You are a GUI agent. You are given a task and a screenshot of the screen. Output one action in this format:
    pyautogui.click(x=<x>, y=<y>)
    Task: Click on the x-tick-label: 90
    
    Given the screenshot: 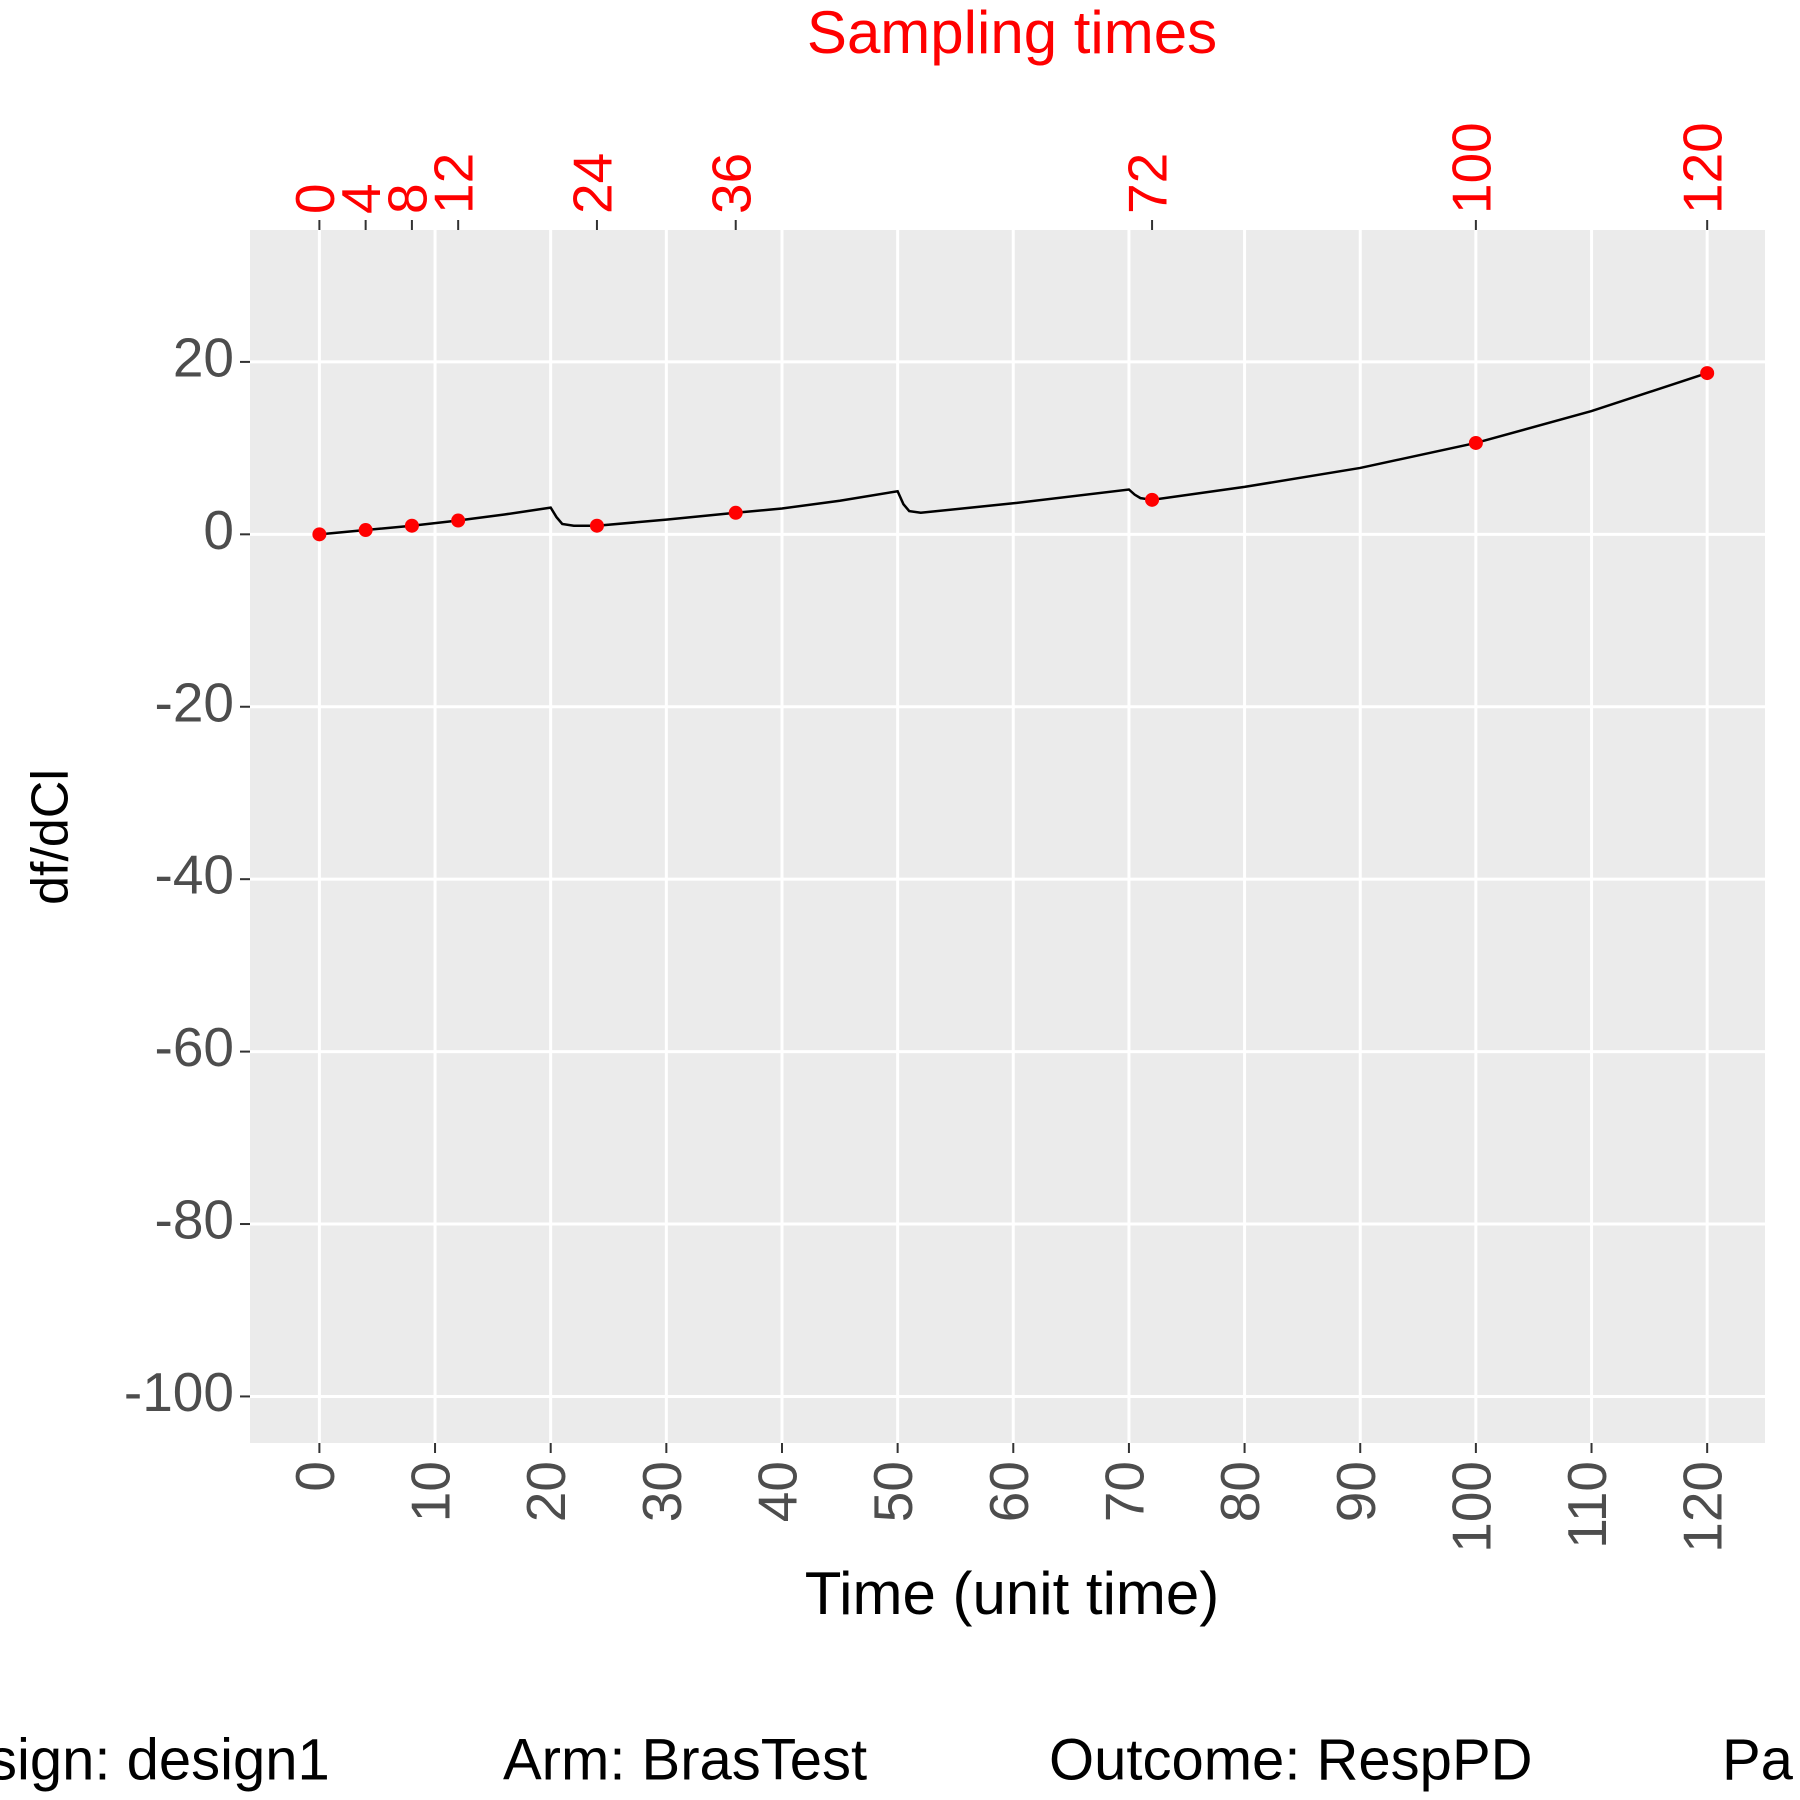 What is the action you would take?
    pyautogui.click(x=1356, y=1491)
    